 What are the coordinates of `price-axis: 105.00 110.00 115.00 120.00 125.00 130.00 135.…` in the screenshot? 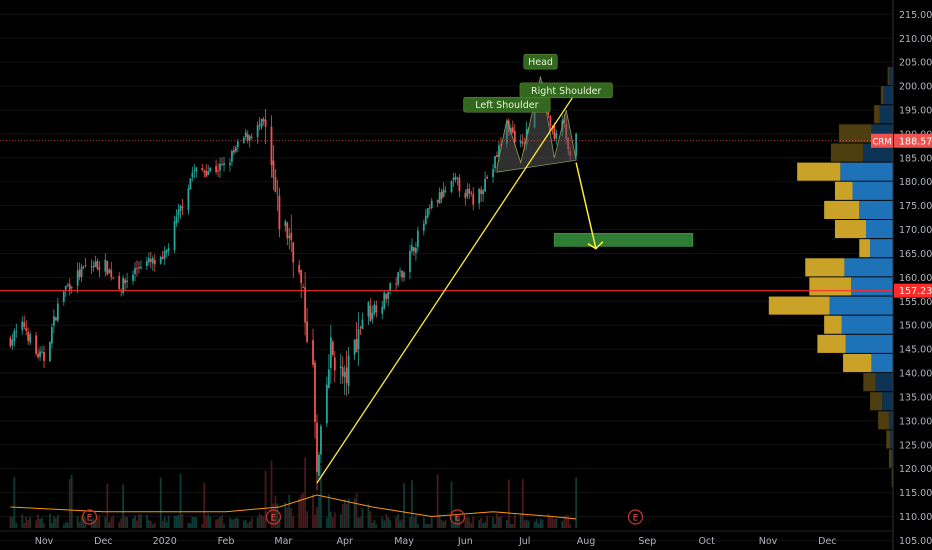 It's located at (912, 275).